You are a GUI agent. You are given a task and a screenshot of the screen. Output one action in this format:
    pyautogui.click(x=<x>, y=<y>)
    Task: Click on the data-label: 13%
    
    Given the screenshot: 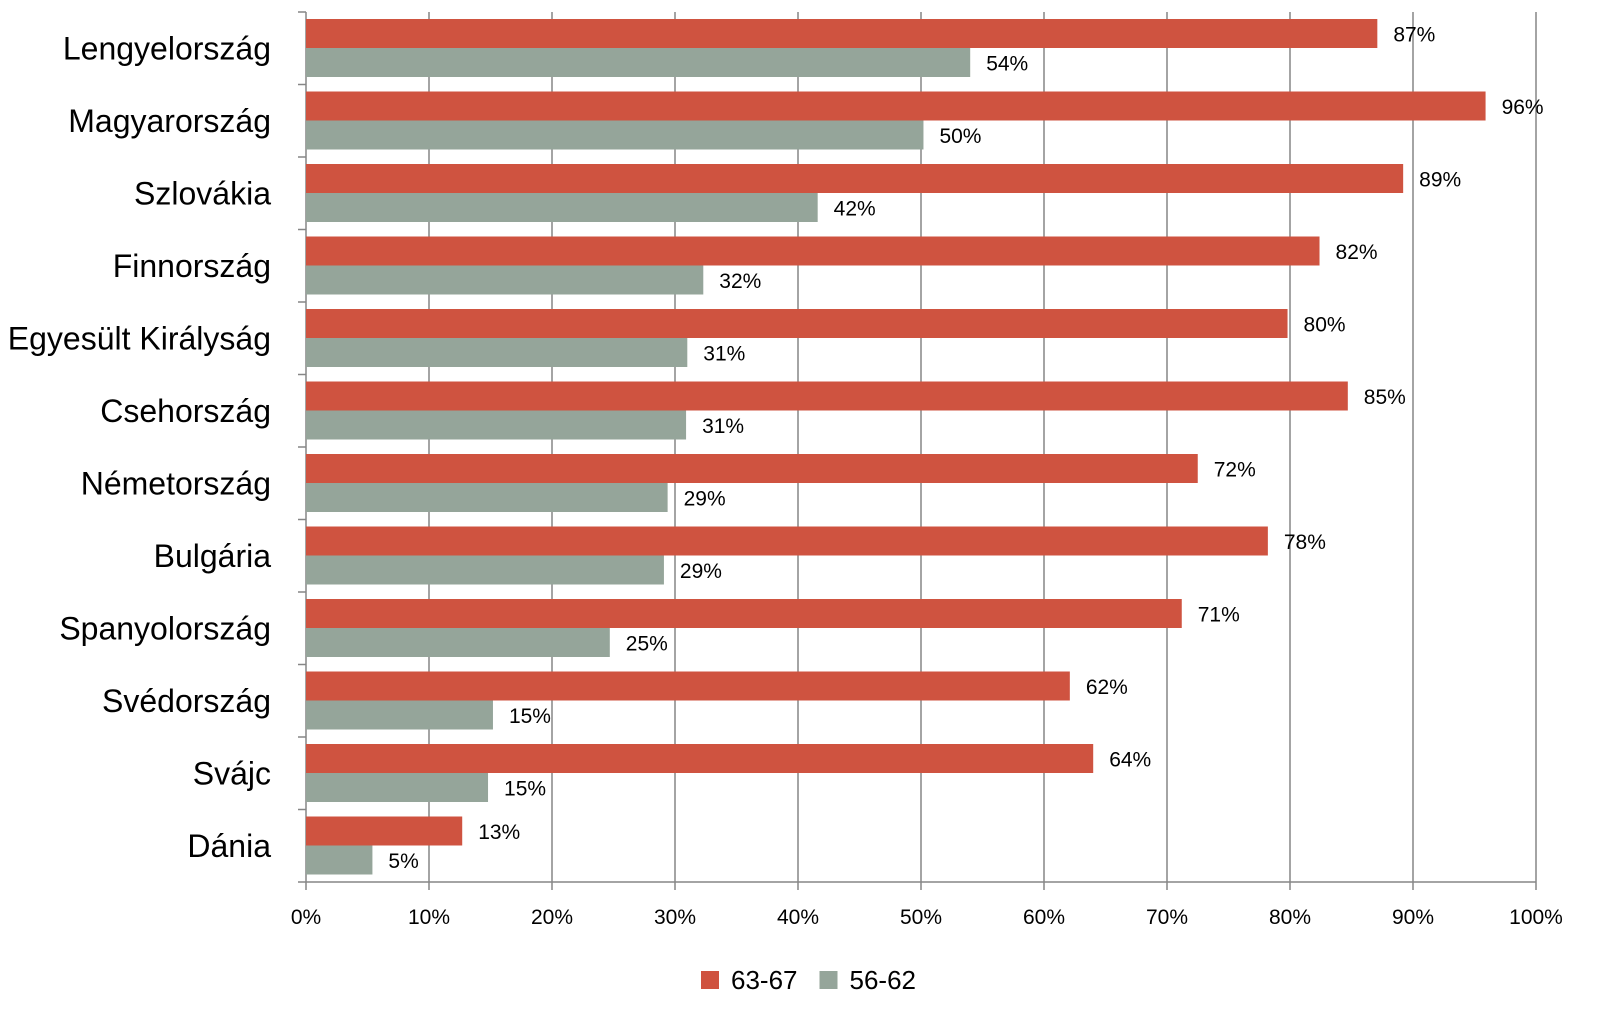 What is the action you would take?
    pyautogui.click(x=499, y=832)
    